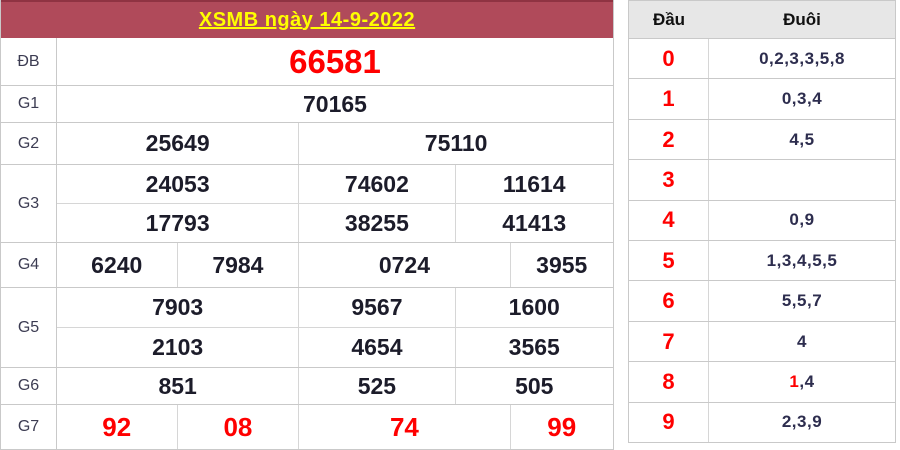 The height and width of the screenshot is (450, 900). I want to click on prize-label: G5, so click(29, 327).